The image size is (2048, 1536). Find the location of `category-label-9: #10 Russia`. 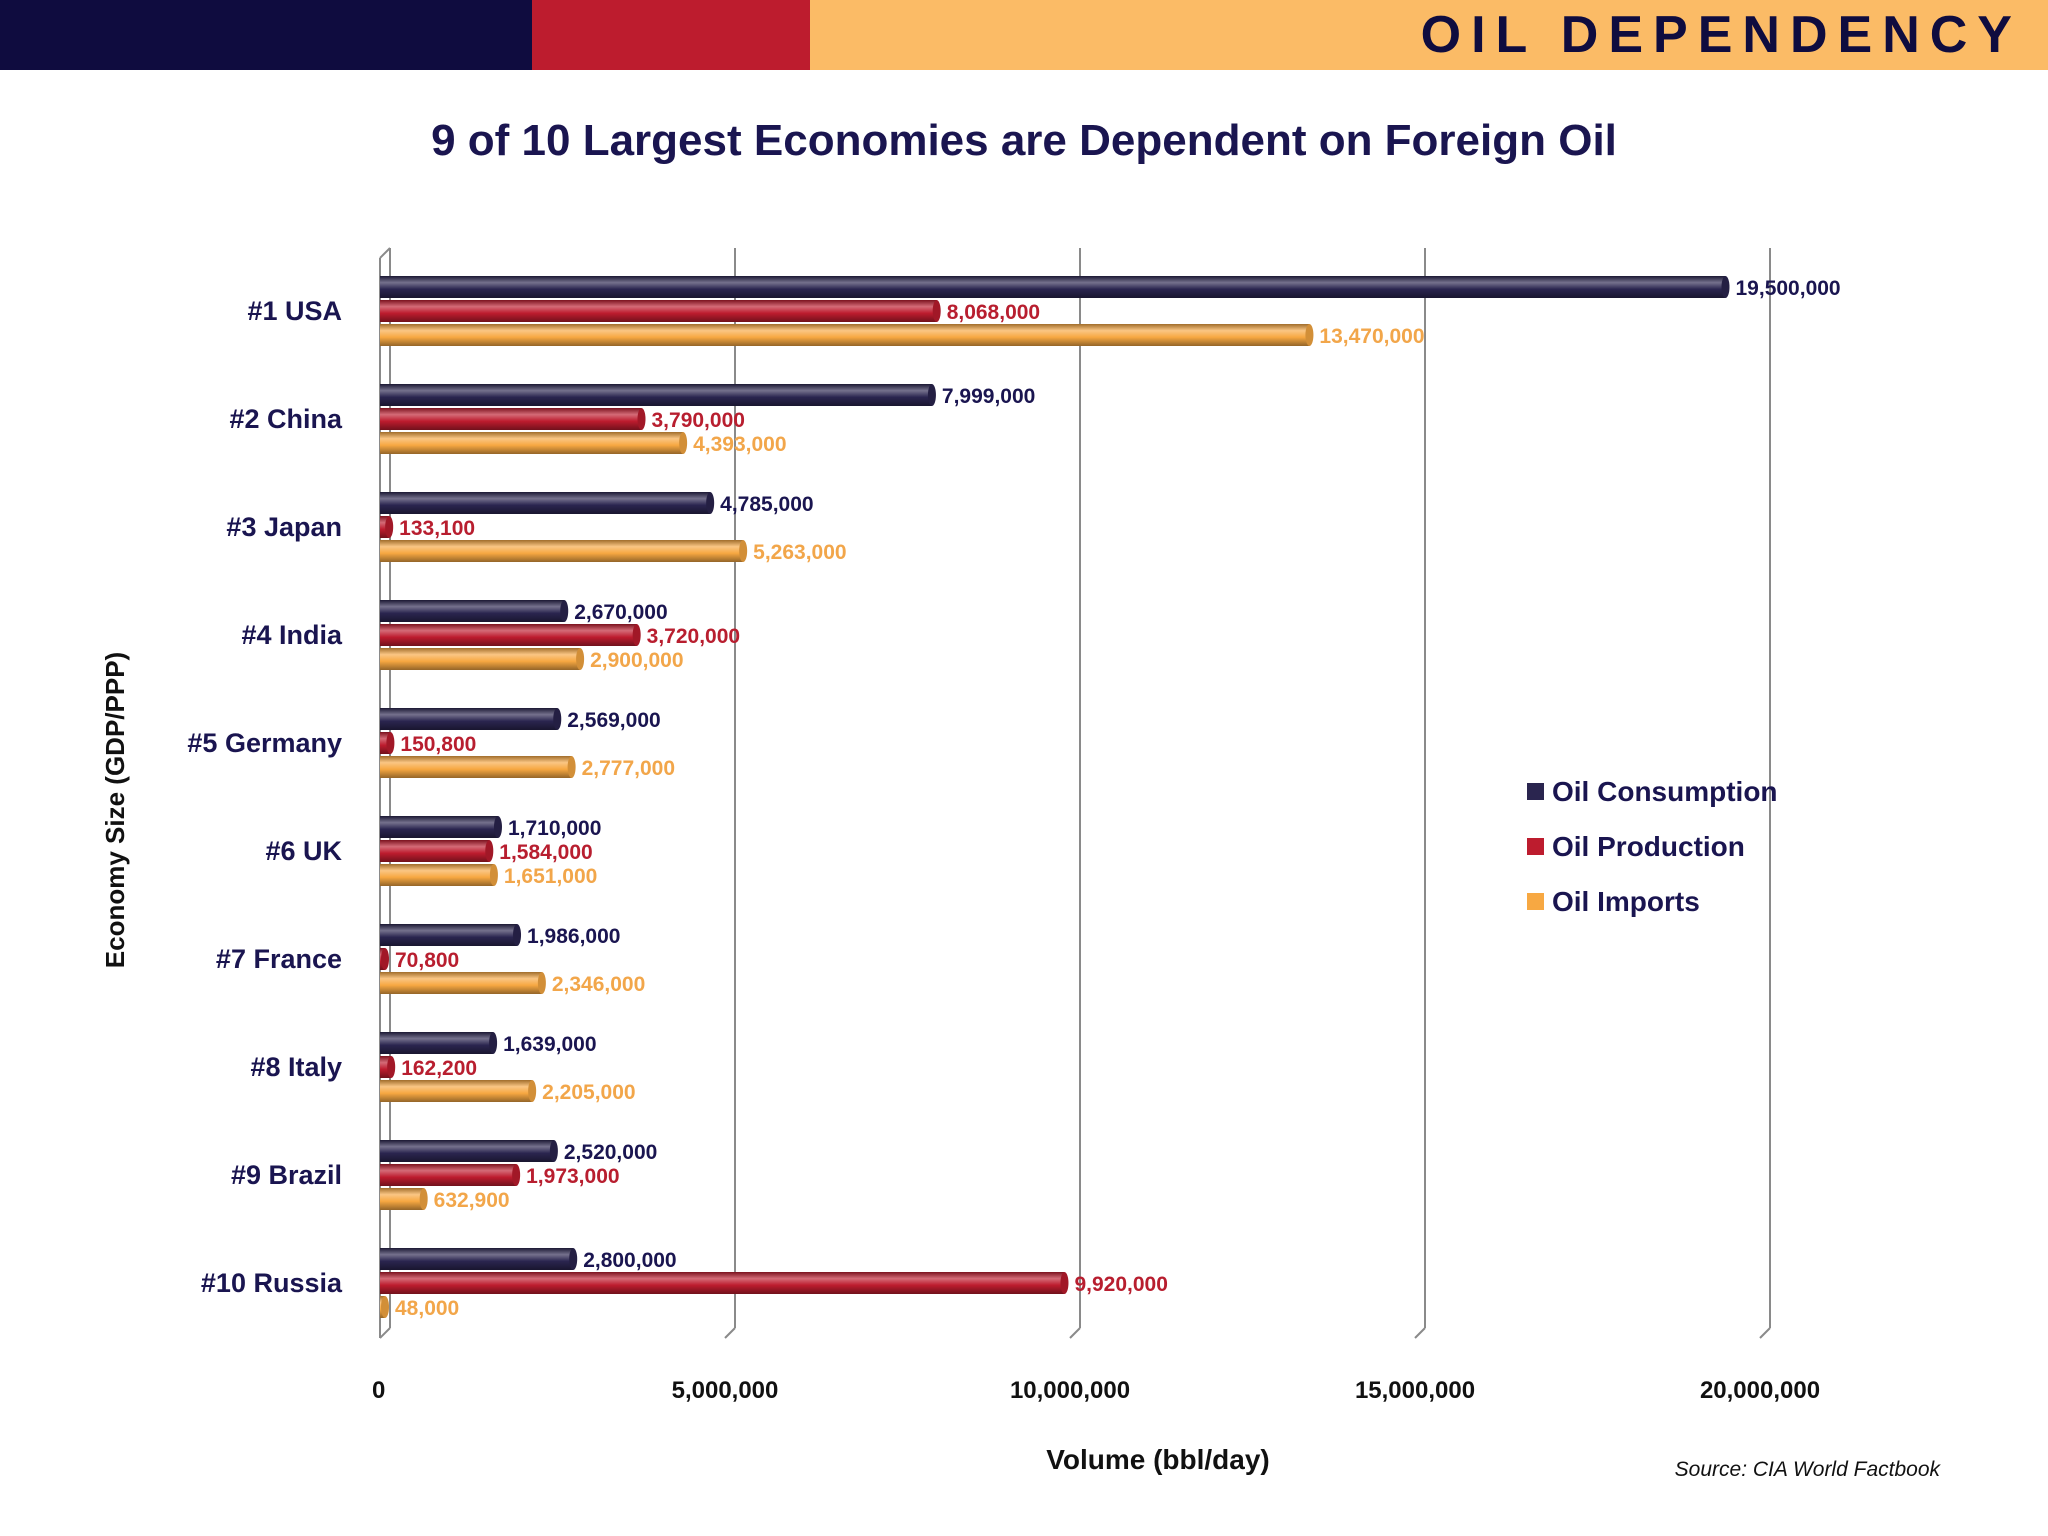

category-label-9: #10 Russia is located at coordinates (272, 1283).